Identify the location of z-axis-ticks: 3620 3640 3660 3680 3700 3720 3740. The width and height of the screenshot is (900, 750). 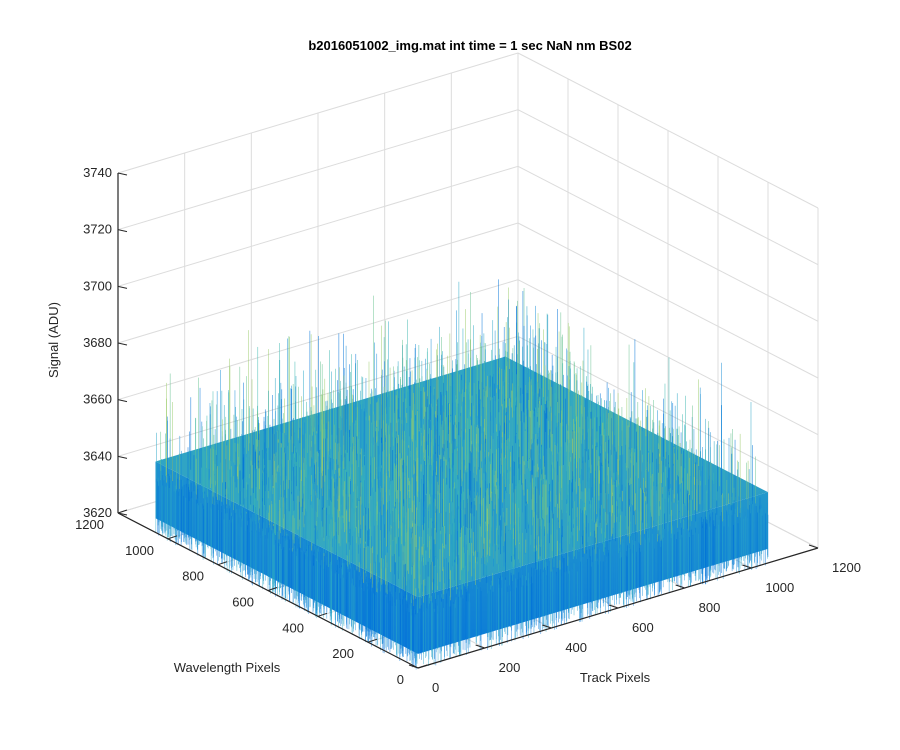
(105, 342).